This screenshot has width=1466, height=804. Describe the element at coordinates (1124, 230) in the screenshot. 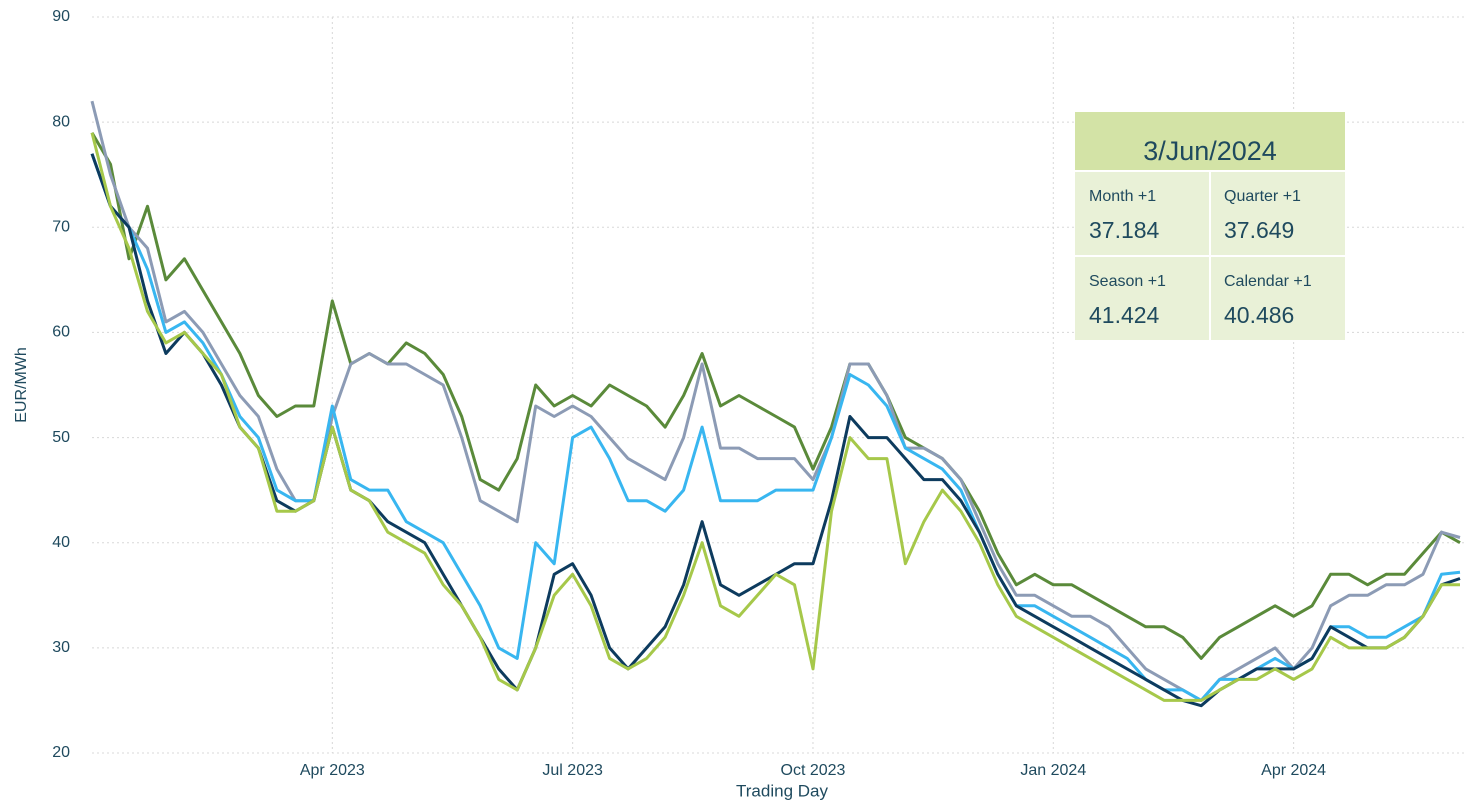

I see `cell-value: 37.184` at that location.